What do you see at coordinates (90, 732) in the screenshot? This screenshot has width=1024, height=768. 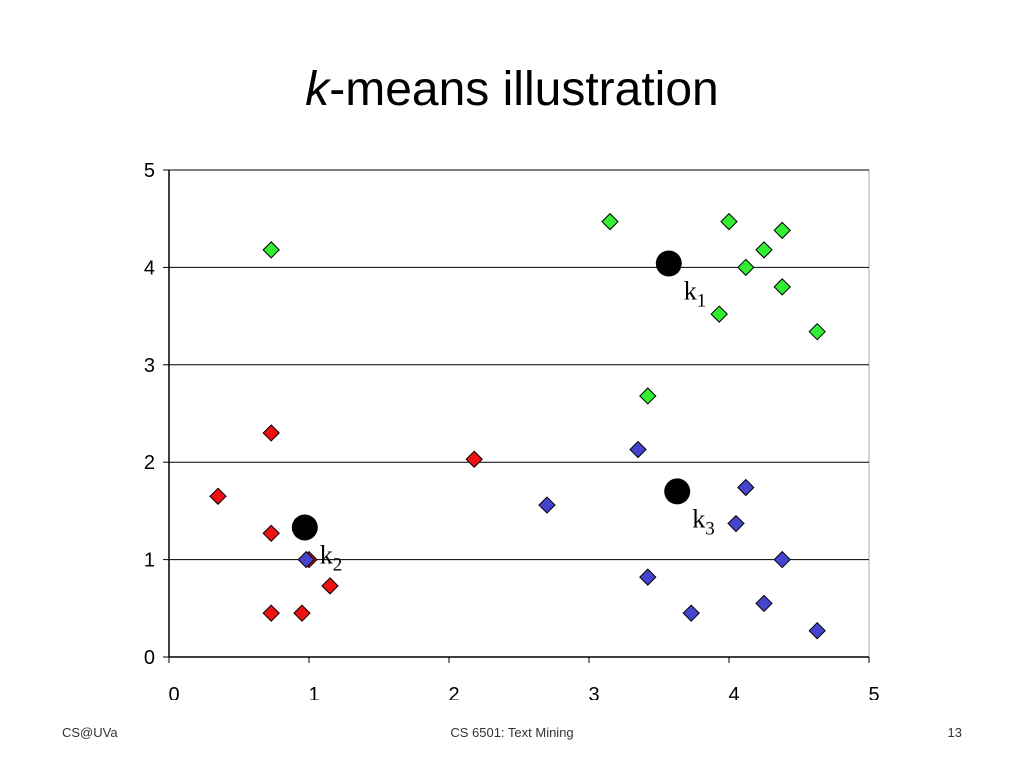 I see `footer-affiliation: CS@UVa` at bounding box center [90, 732].